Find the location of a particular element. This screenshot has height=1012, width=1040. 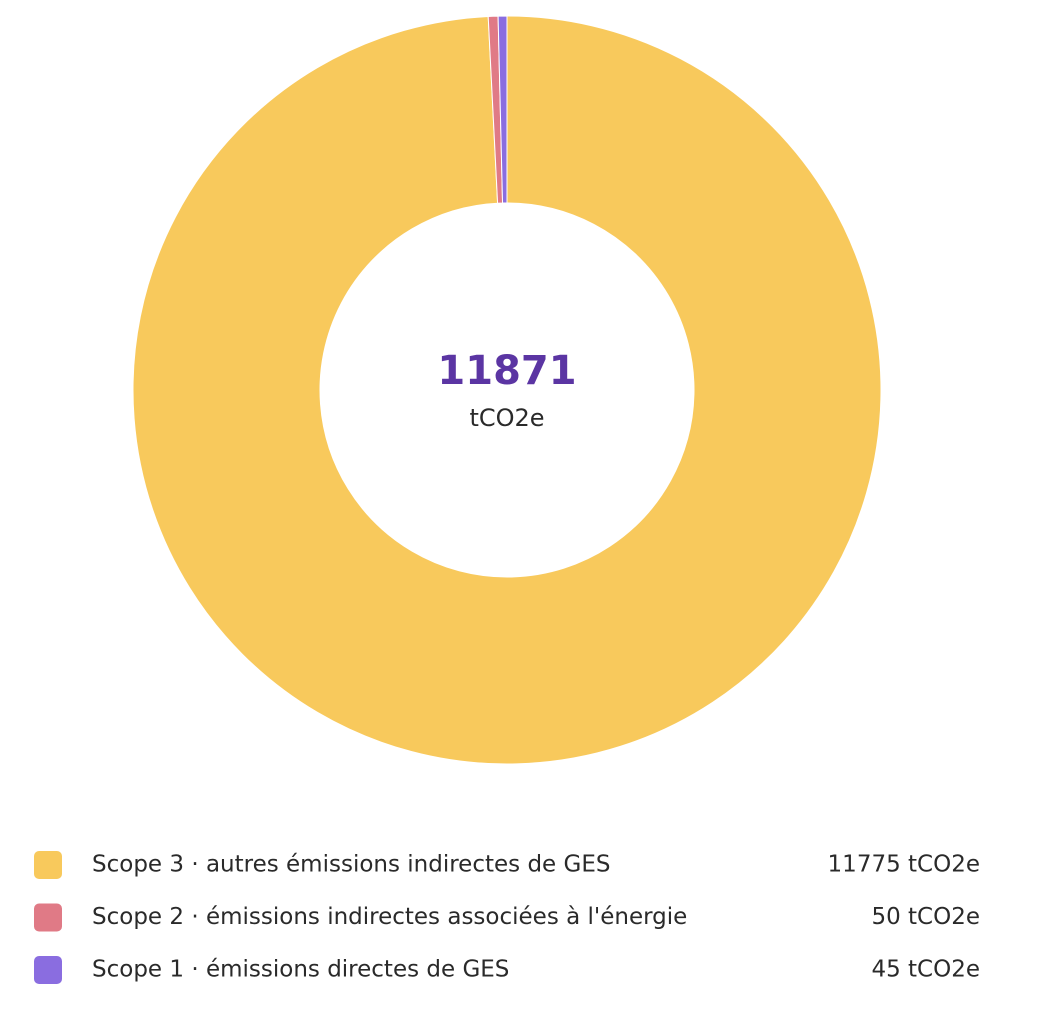

legend-value: 50 tCO2e is located at coordinates (925, 917).